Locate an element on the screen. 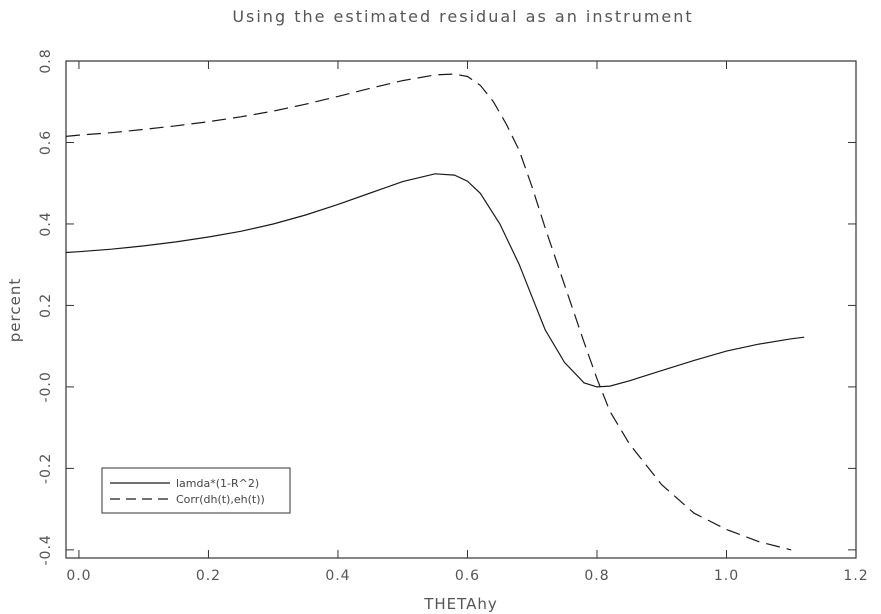 This screenshot has height=614, width=881. x-tick-label: 1.2 is located at coordinates (855, 576).